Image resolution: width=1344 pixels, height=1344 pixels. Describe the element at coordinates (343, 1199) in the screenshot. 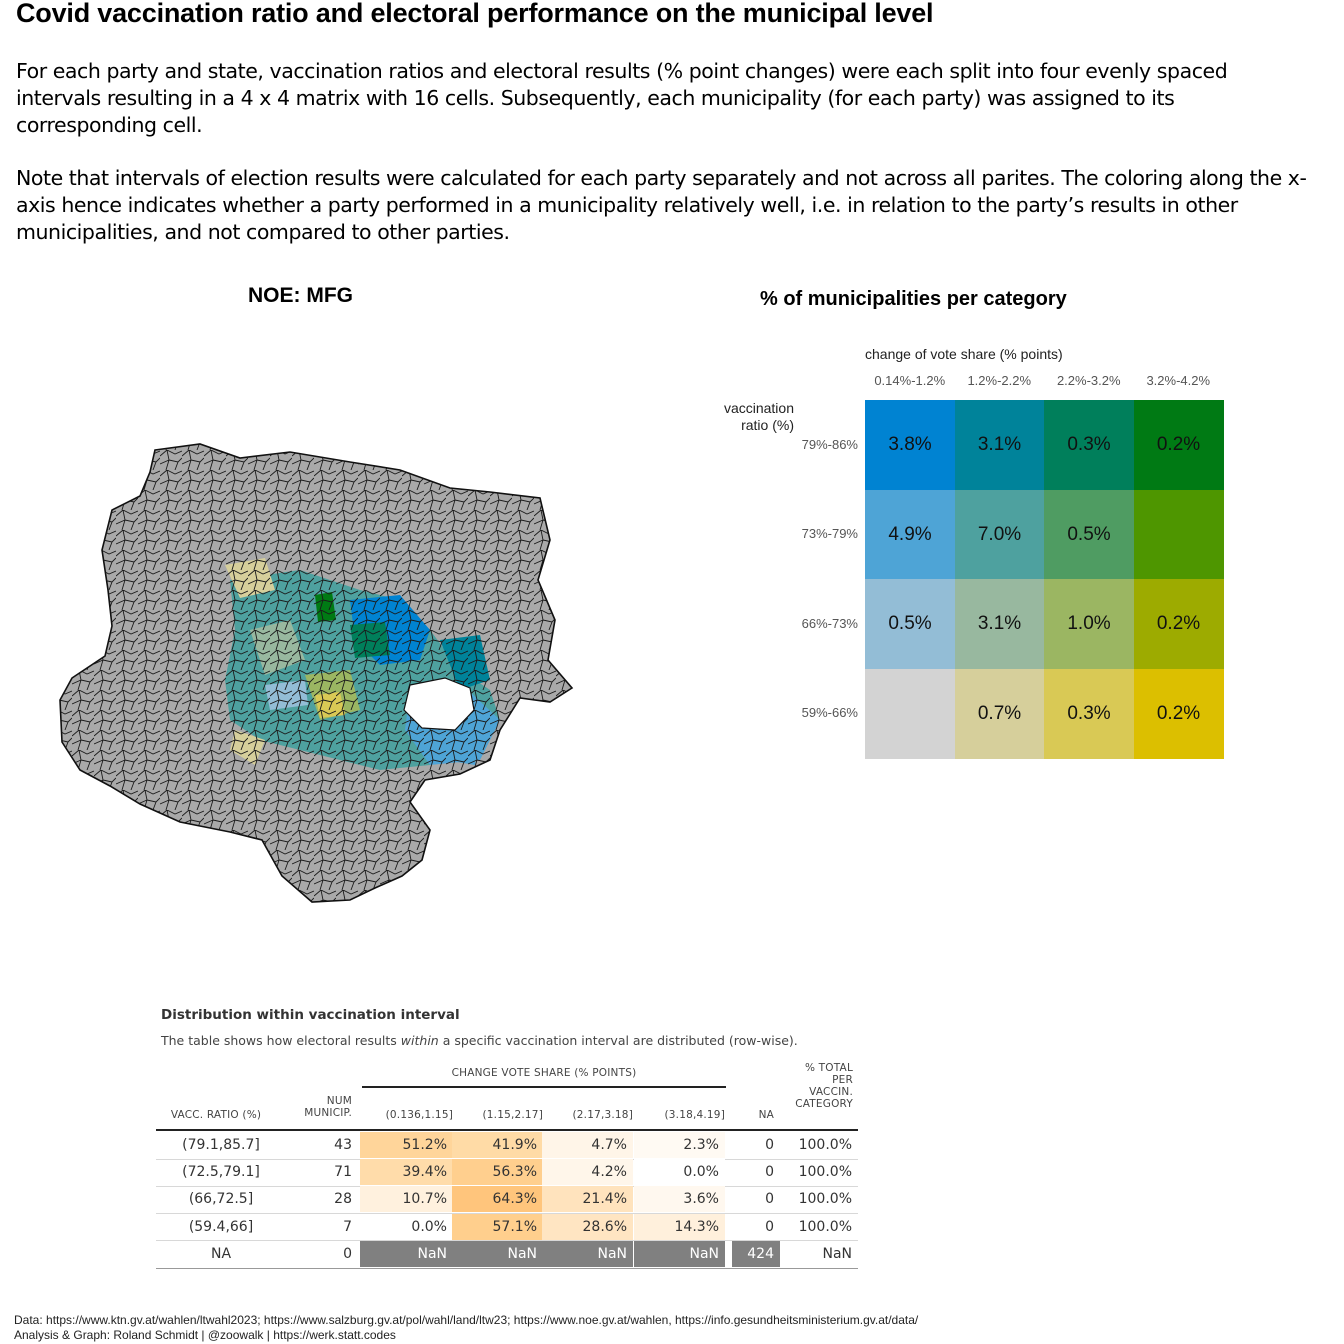

I see `table-cell: 28` at that location.